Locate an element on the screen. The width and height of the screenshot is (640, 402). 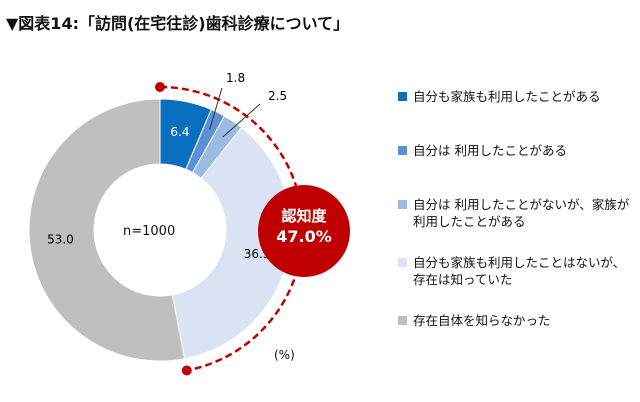
legend-label: 自分は 利用したことがないが、家族が利用したことがある is located at coordinates (521, 213).